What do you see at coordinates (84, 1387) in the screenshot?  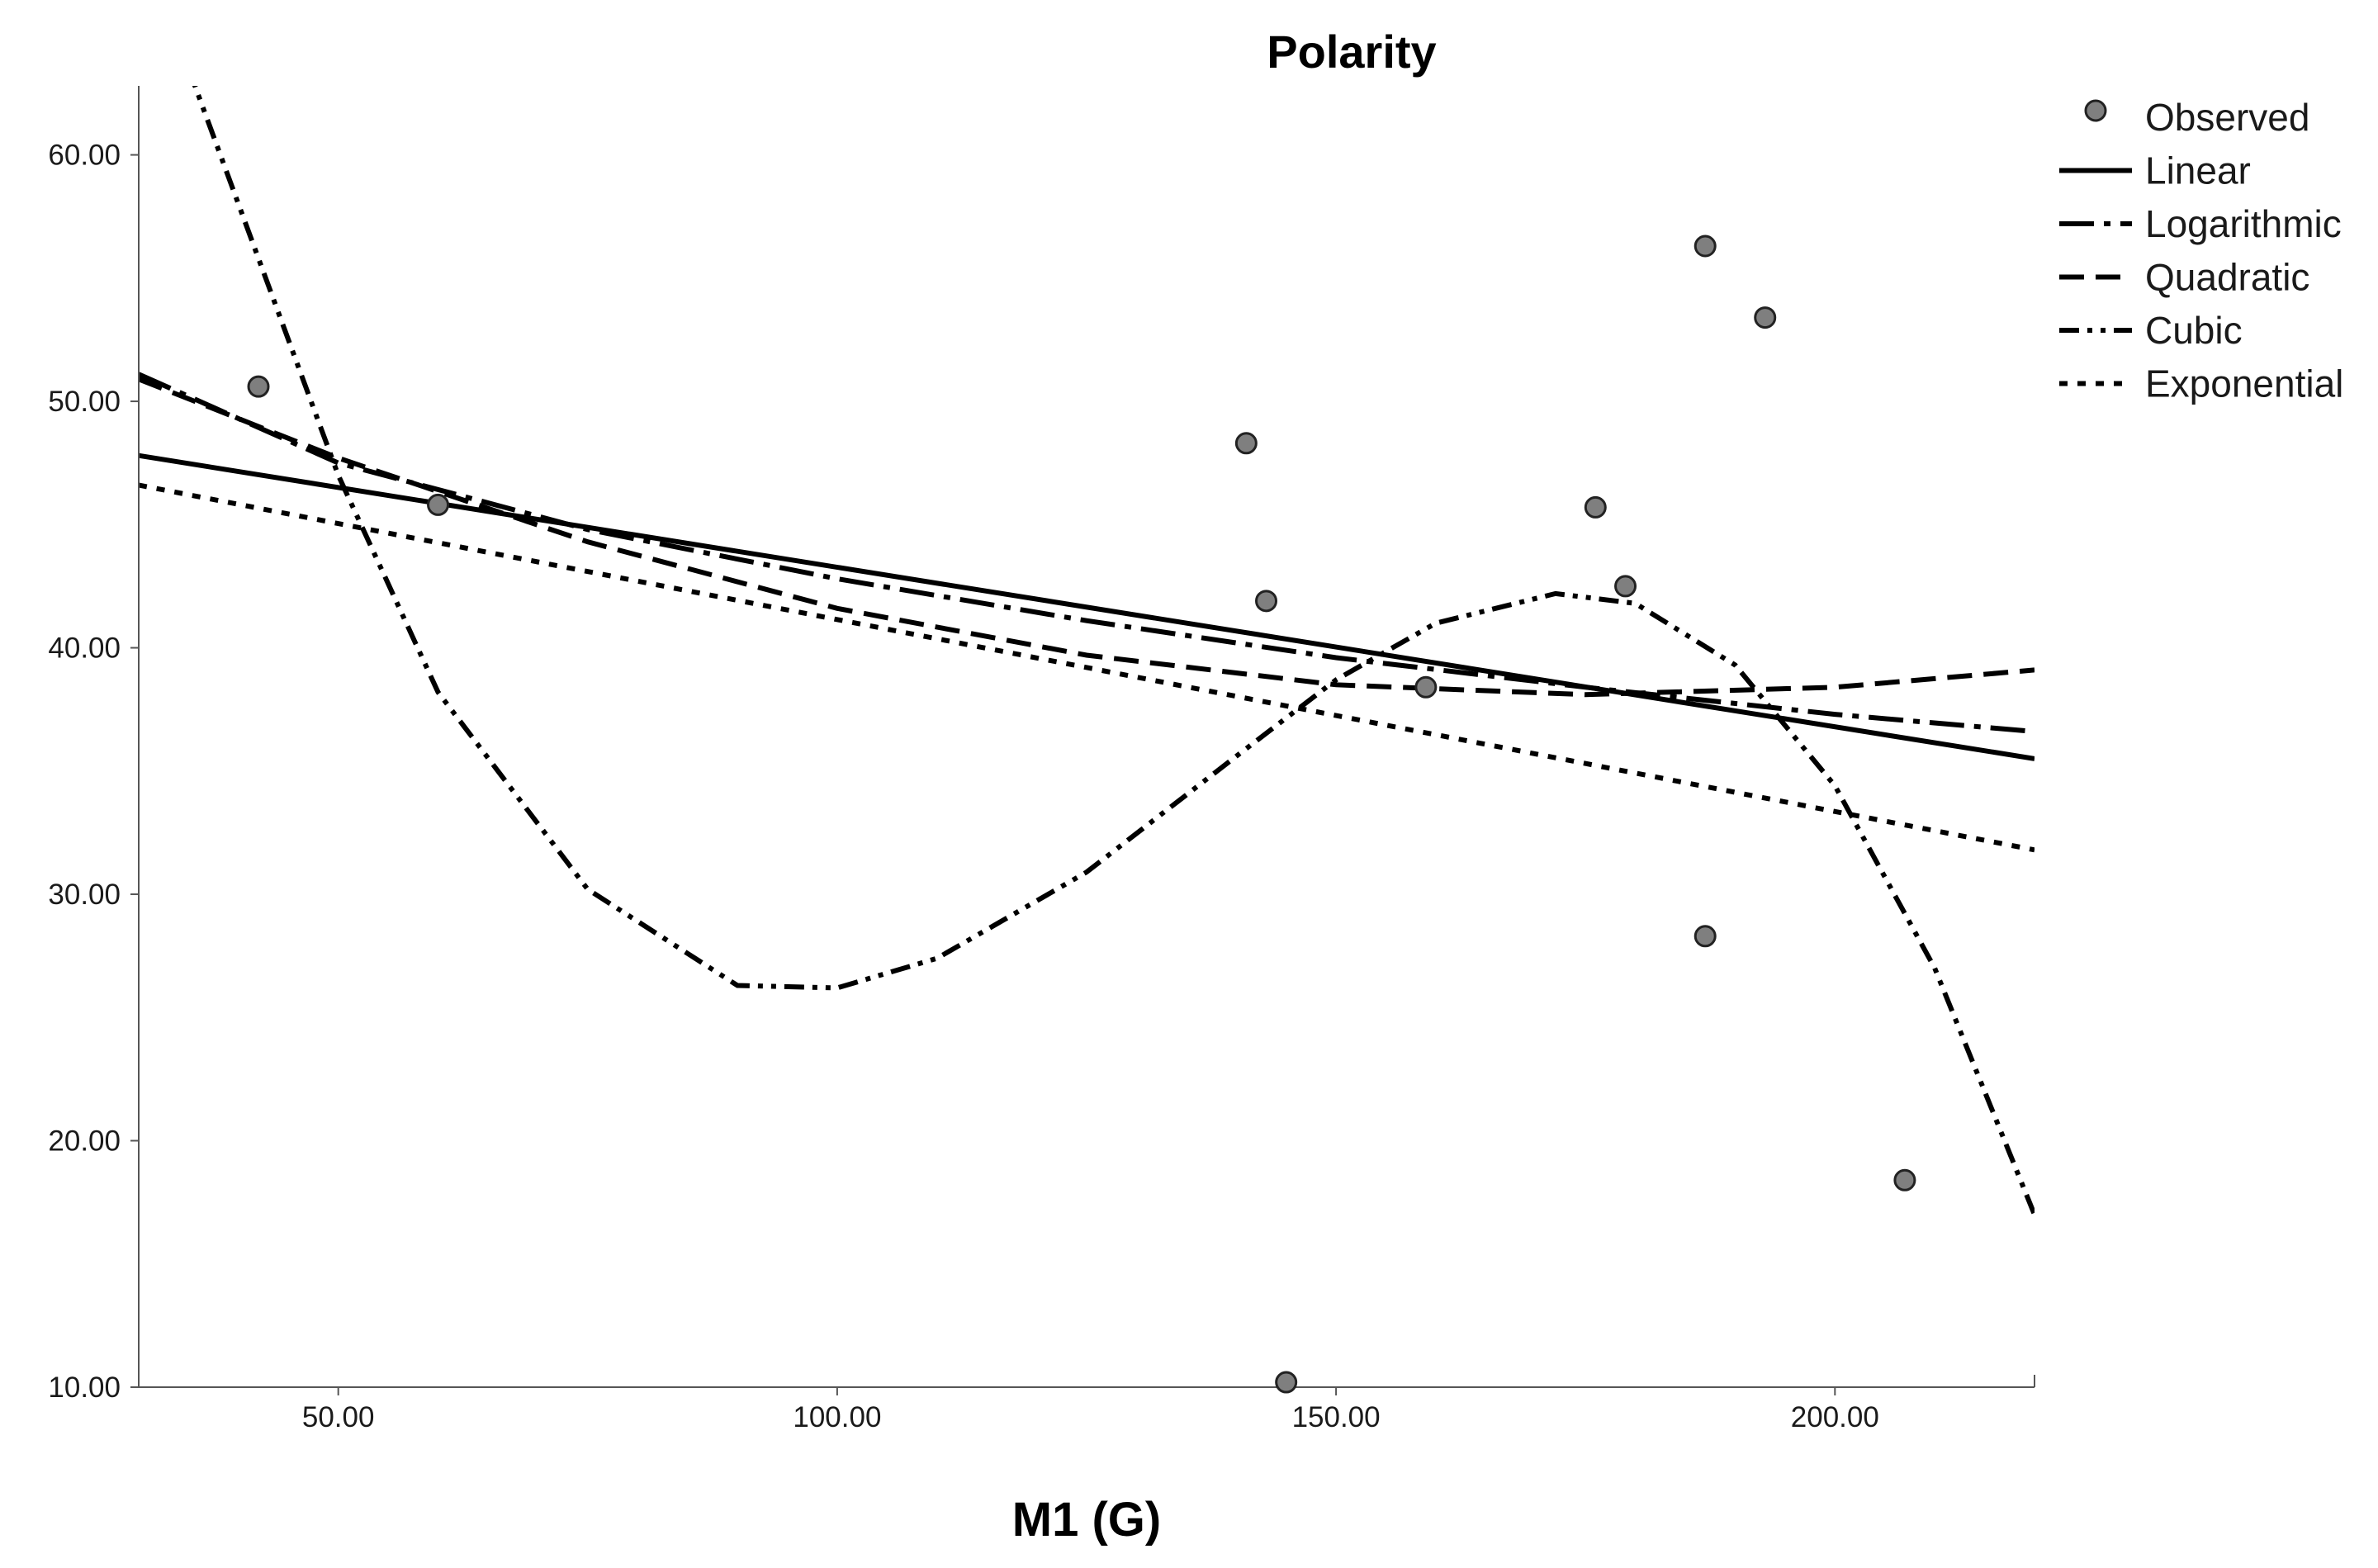 I see `y-tick-label: 10.00` at bounding box center [84, 1387].